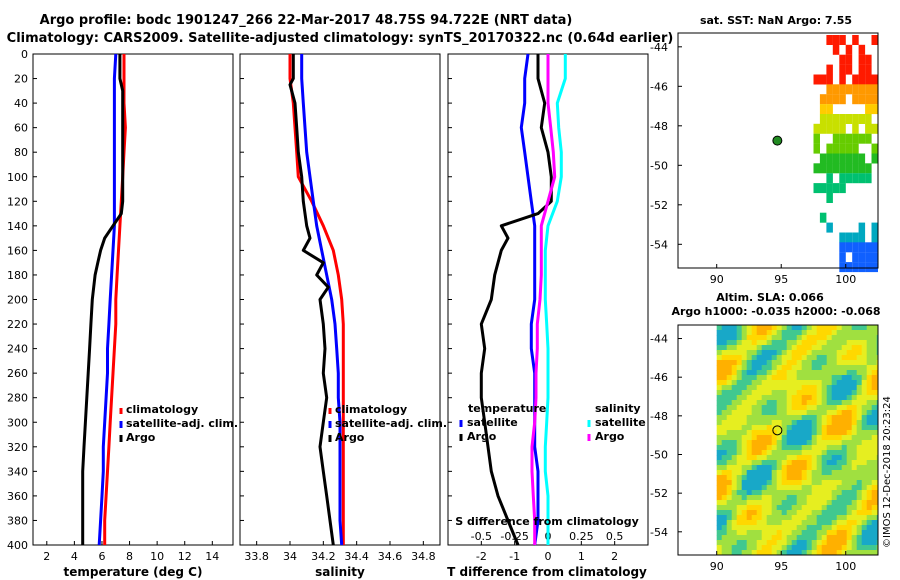 The height and width of the screenshot is (580, 900). Describe the element at coordinates (21, 103) in the screenshot. I see `depth-tick-label: 40` at that location.